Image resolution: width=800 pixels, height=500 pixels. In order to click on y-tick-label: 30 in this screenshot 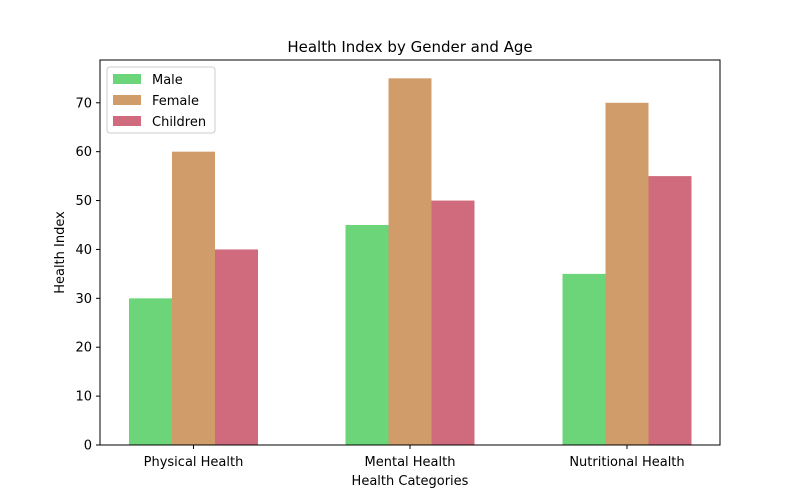, I will do `click(83, 299)`.